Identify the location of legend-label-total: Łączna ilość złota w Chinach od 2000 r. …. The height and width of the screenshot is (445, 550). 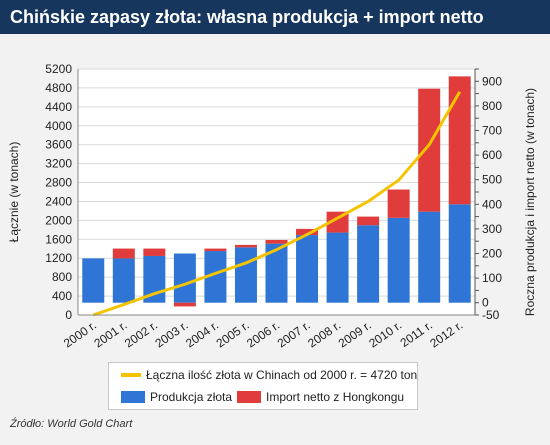
(282, 375).